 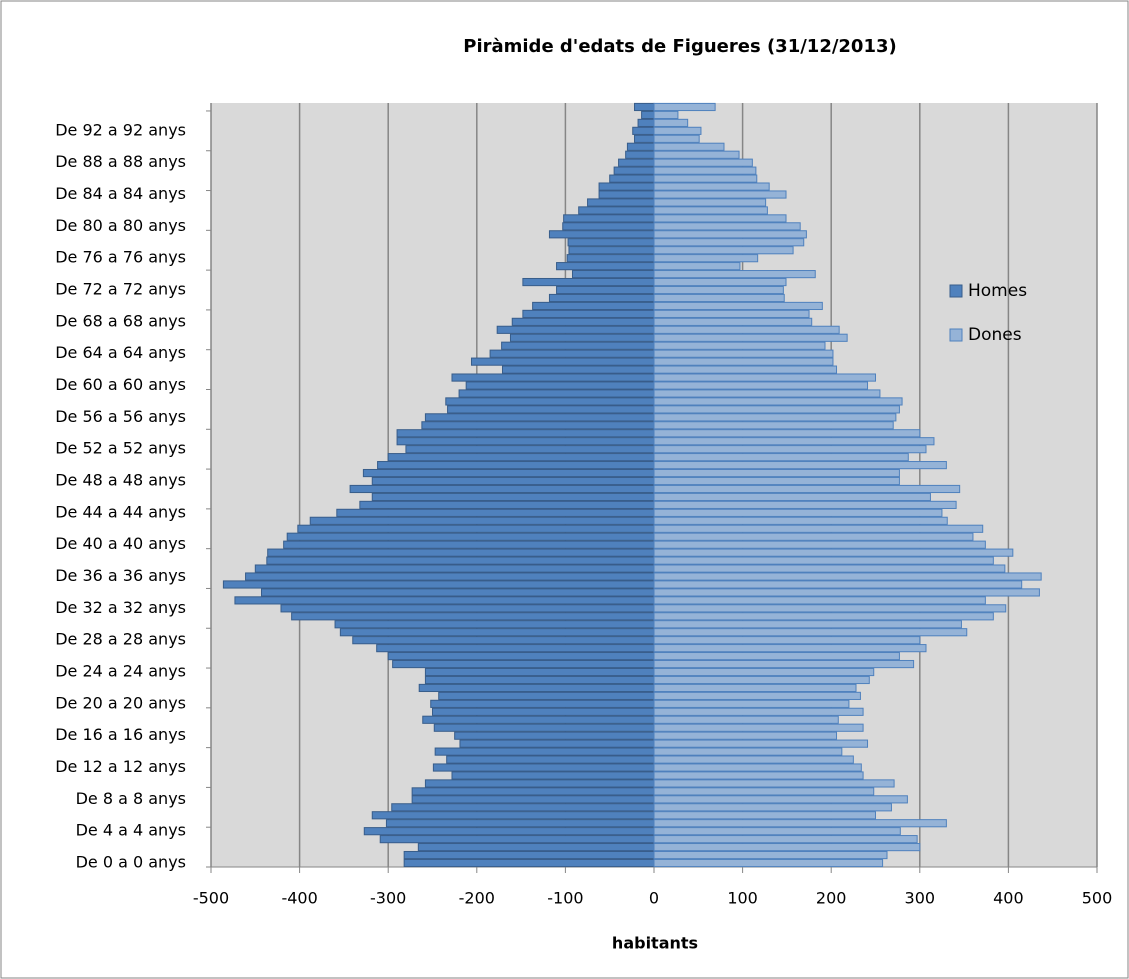 I want to click on x-tick-label: 400, so click(x=1008, y=898).